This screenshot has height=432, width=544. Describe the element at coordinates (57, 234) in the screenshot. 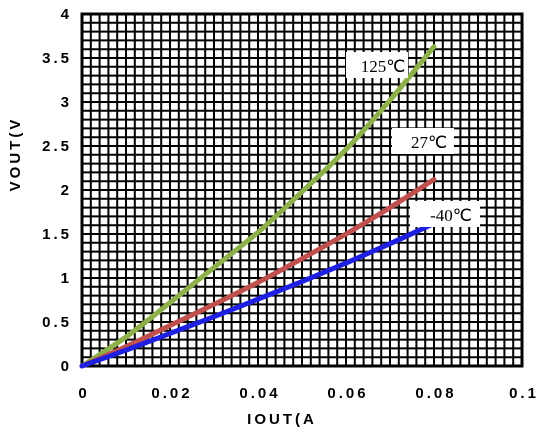

I see `y-tick-label: 1.5` at that location.